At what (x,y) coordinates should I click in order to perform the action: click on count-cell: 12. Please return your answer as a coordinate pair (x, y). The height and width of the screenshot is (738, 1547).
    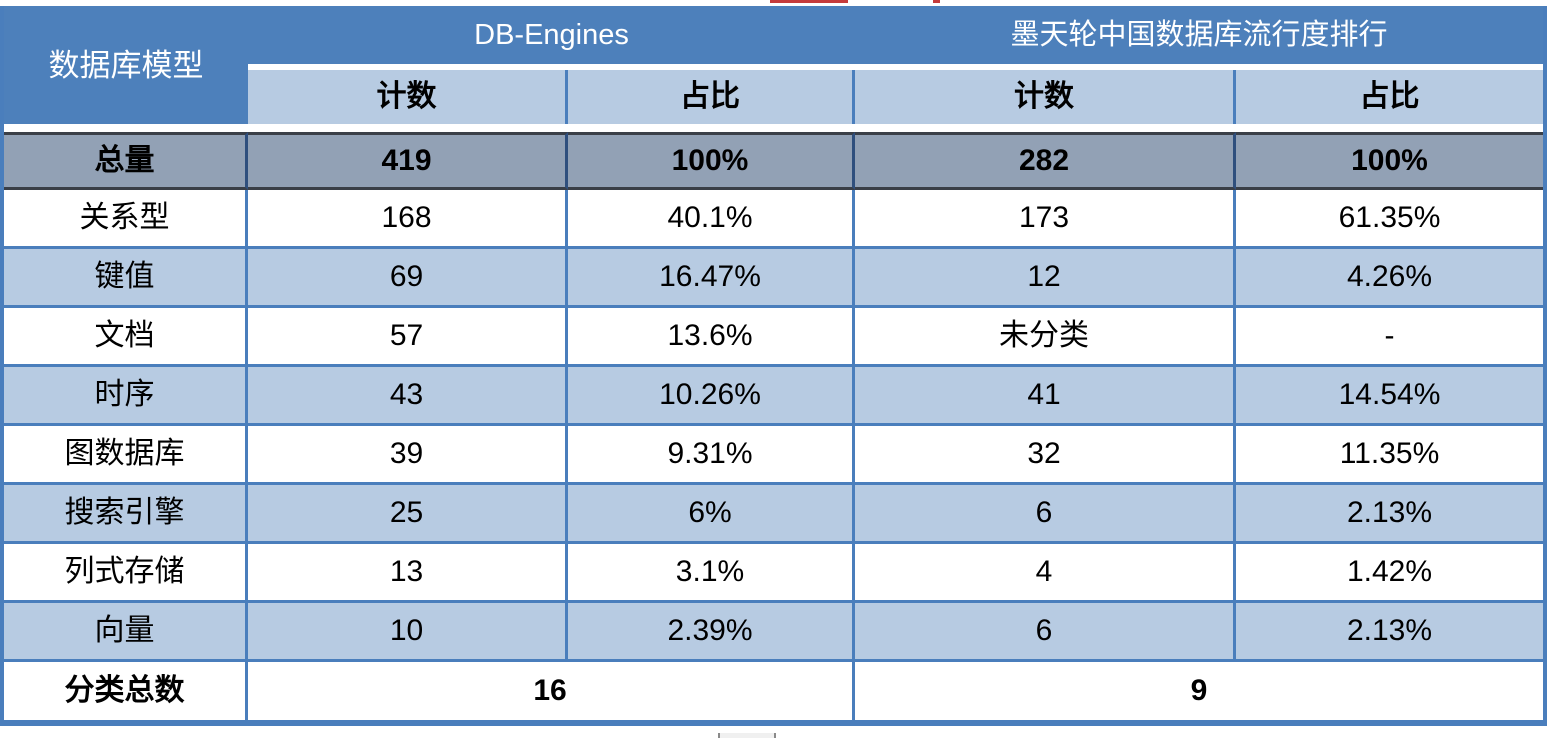
    Looking at the image, I should click on (1045, 278).